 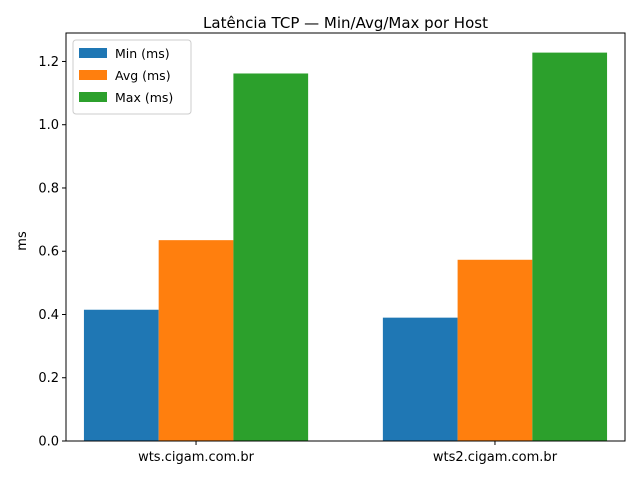 I want to click on y-tick-label: 0.8, so click(x=48, y=188).